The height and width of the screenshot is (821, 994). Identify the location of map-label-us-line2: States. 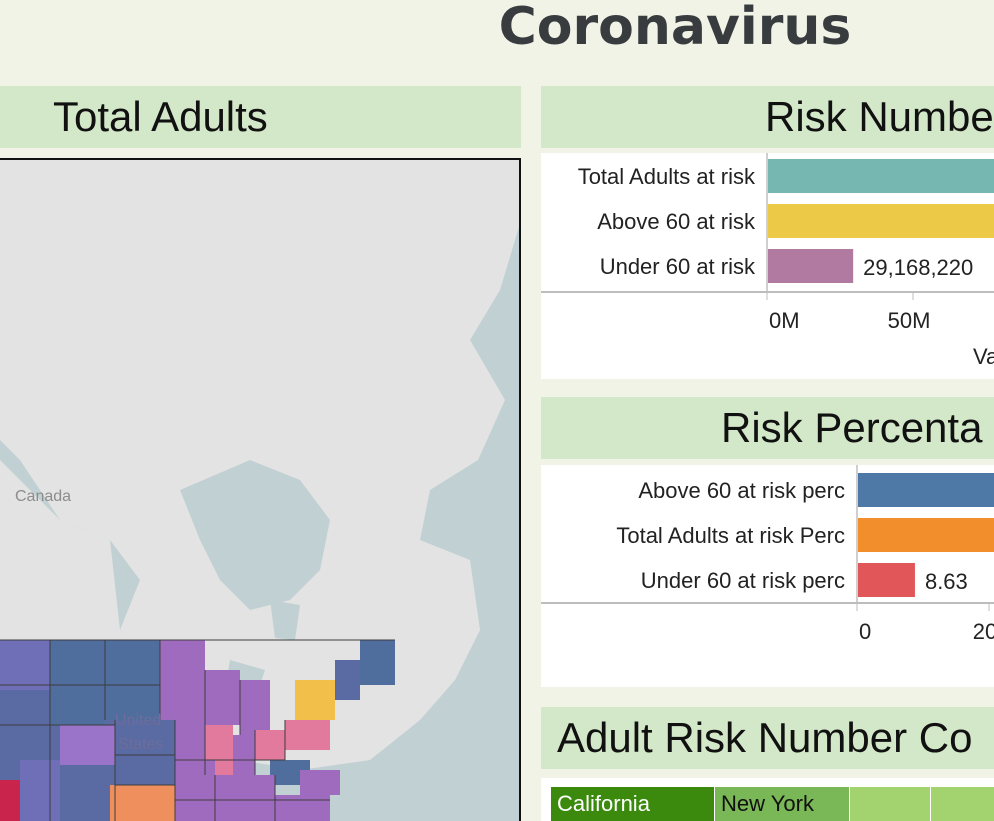
(141, 744).